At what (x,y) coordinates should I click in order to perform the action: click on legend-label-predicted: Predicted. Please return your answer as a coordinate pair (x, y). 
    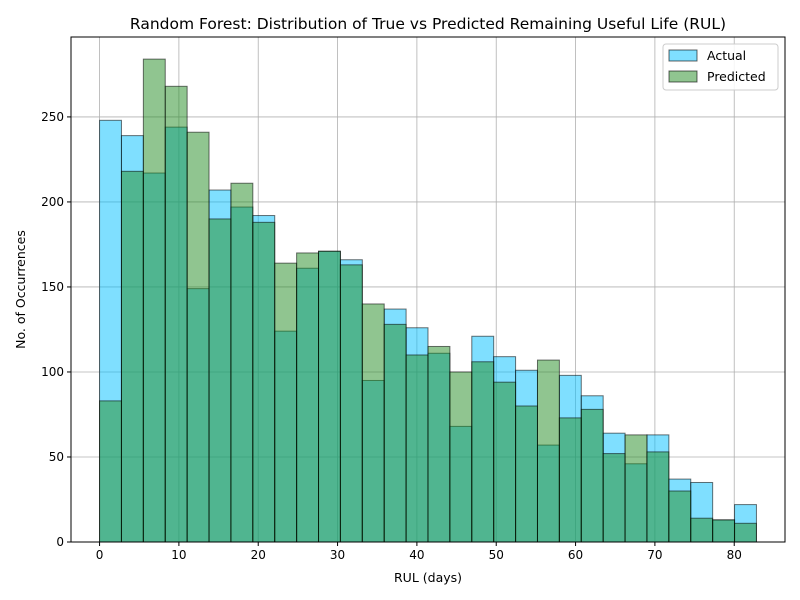
    Looking at the image, I should click on (736, 76).